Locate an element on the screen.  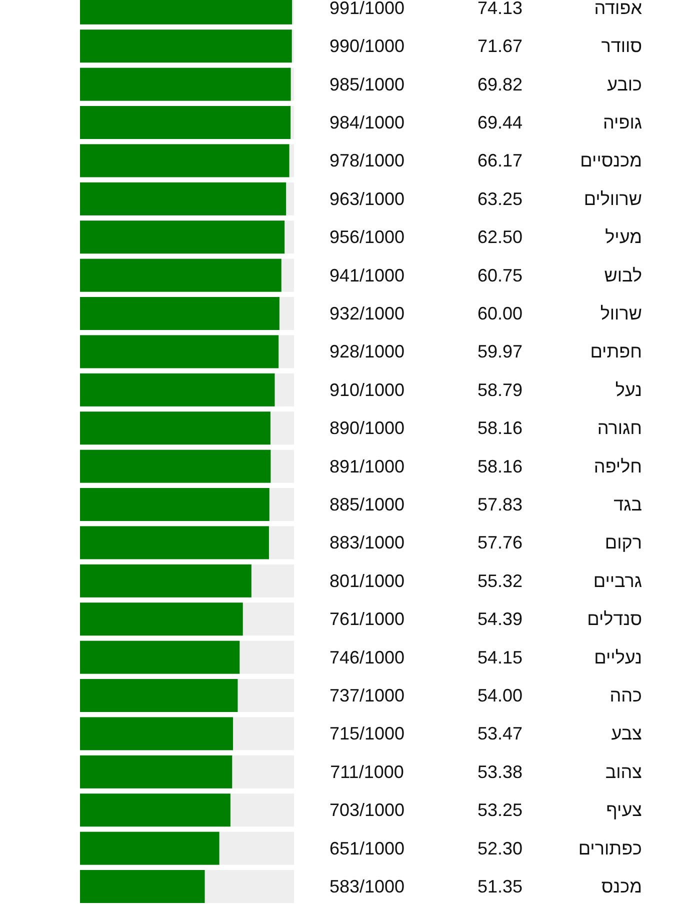
y-tick-label: גרביים is located at coordinates (617, 580).